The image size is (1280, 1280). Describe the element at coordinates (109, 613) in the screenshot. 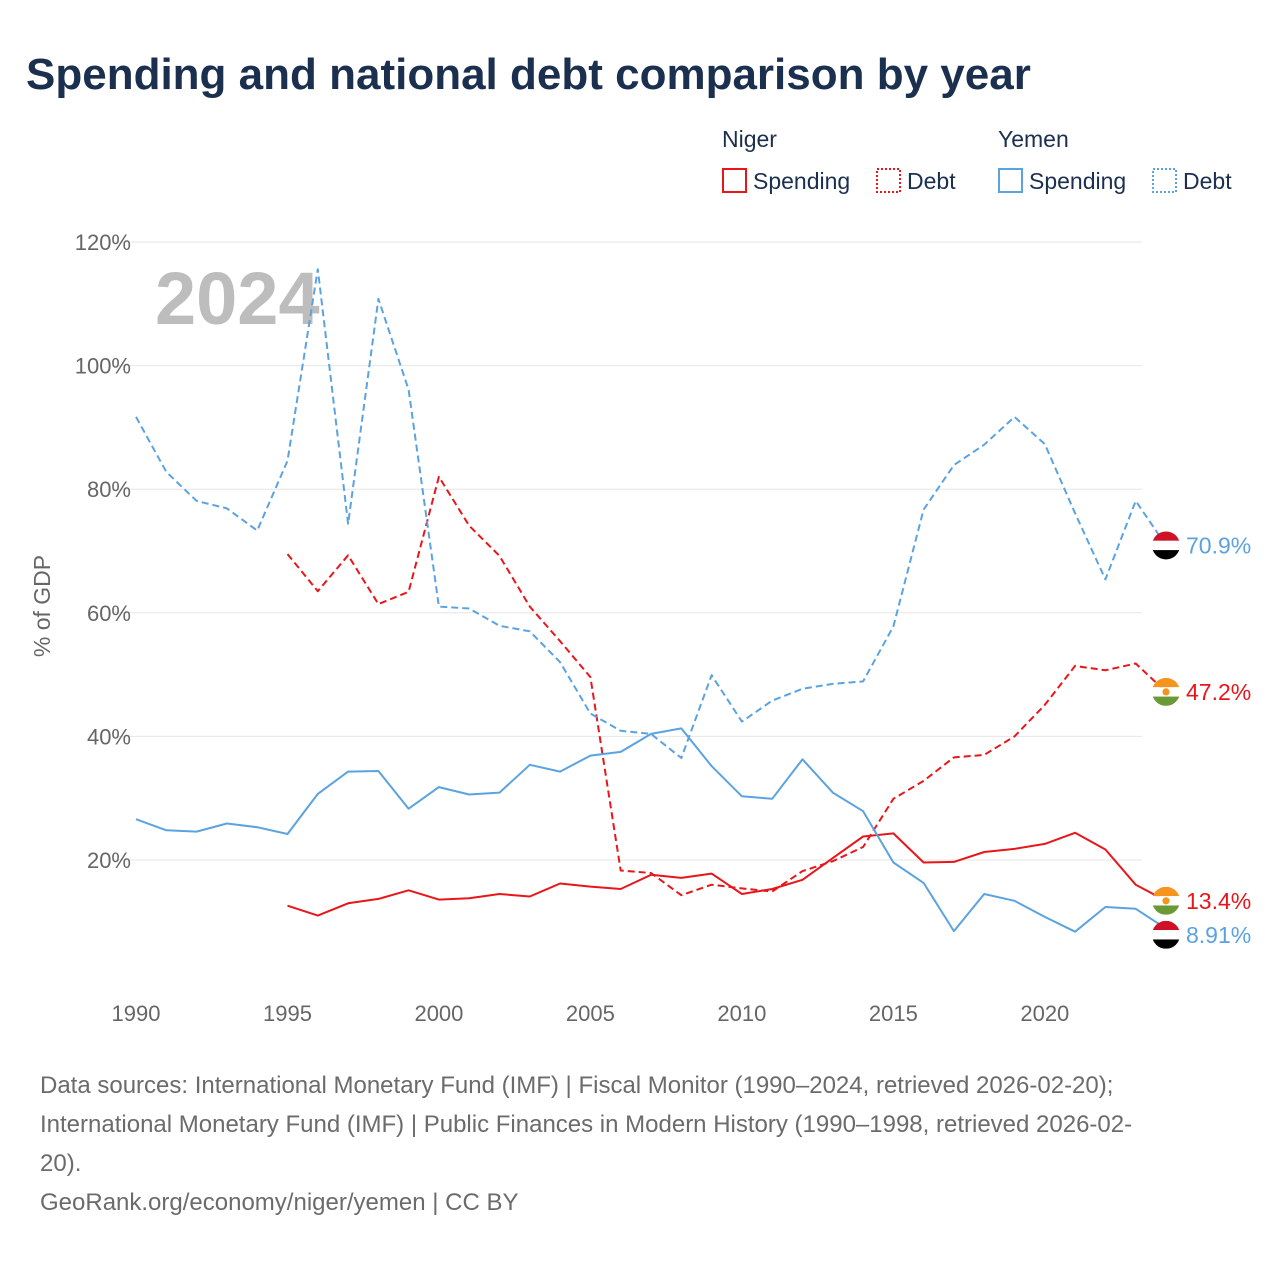

I see `y-tick-label: 60%` at that location.